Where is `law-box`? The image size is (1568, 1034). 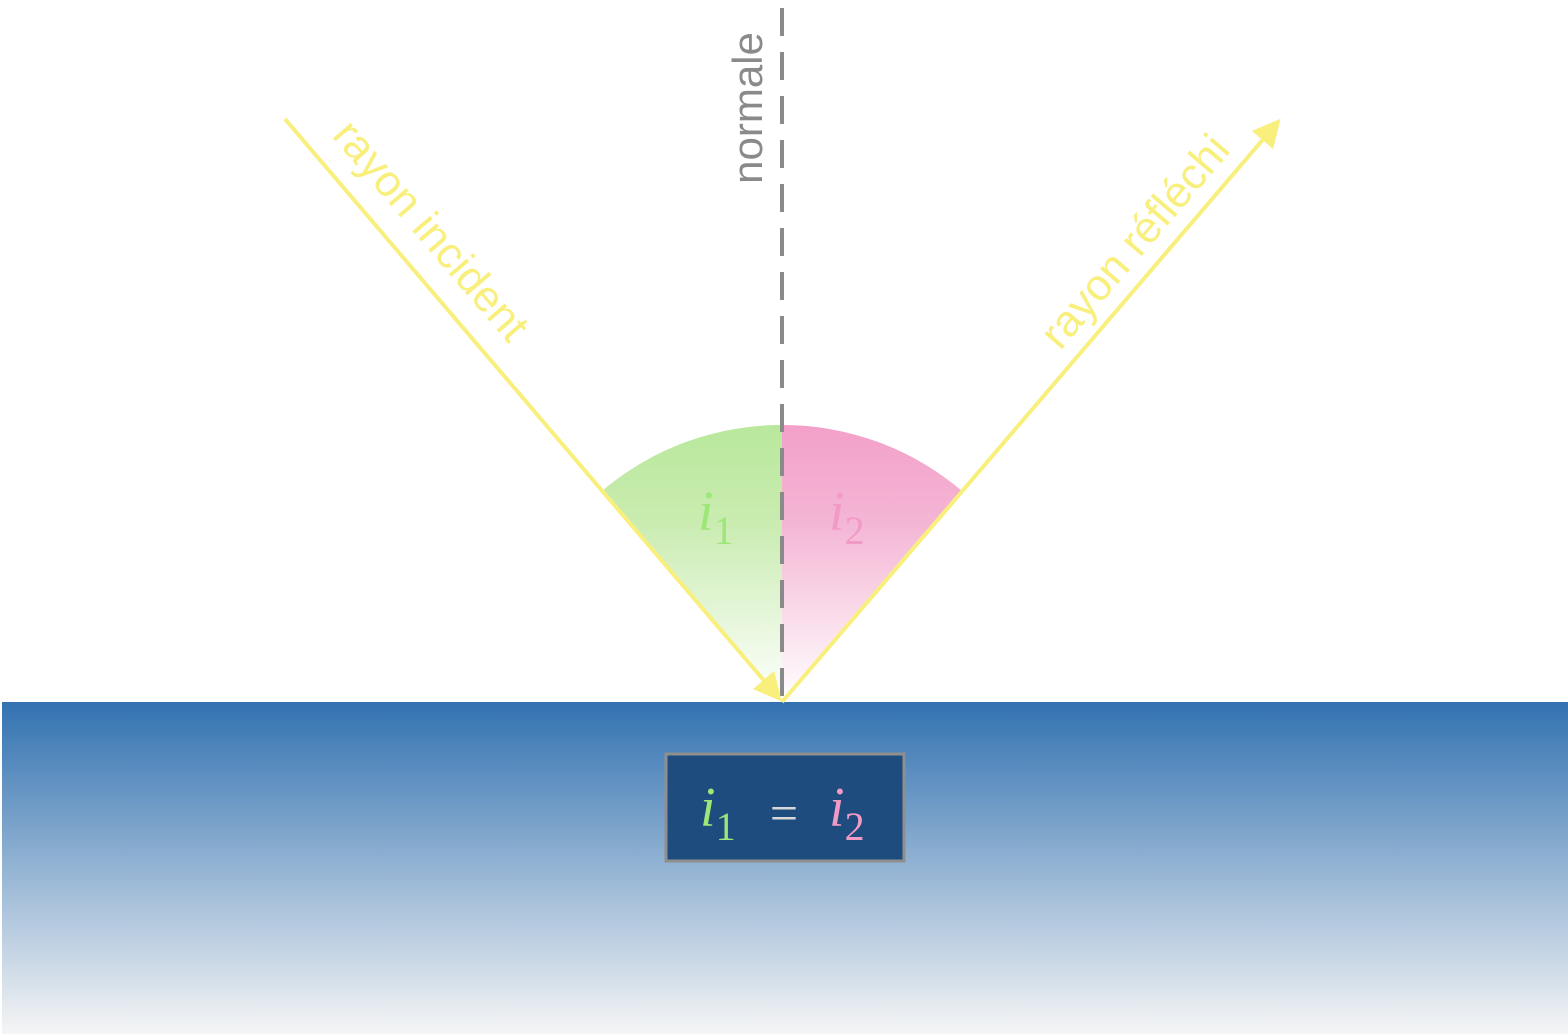
law-box is located at coordinates (785, 807).